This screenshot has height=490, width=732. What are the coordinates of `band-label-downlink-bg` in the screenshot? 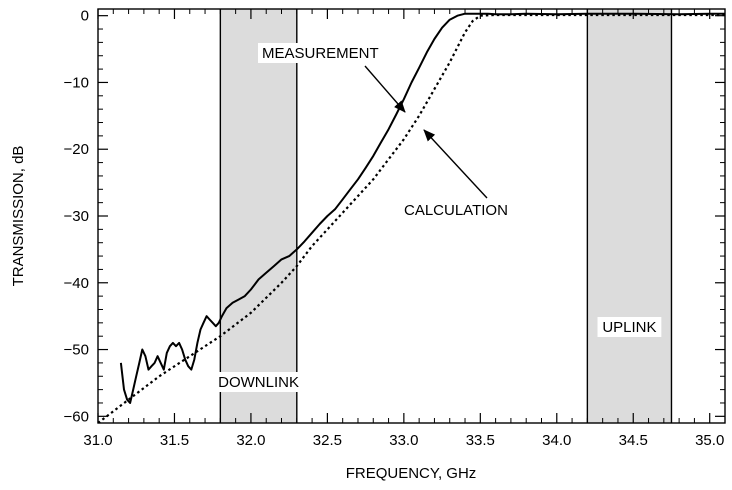 It's located at (258, 382).